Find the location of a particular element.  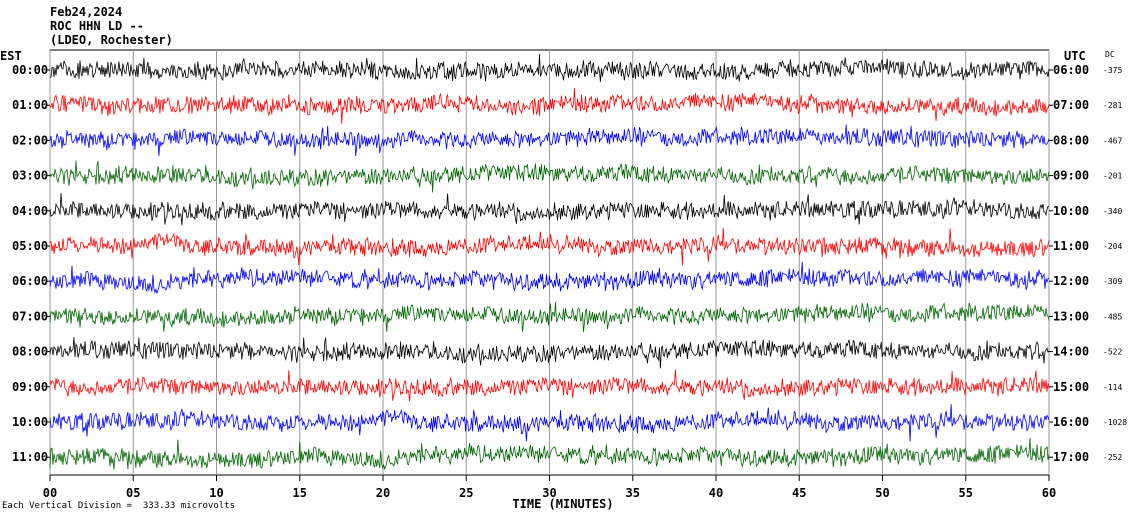

est-label: 11:00 is located at coordinates (30, 457).